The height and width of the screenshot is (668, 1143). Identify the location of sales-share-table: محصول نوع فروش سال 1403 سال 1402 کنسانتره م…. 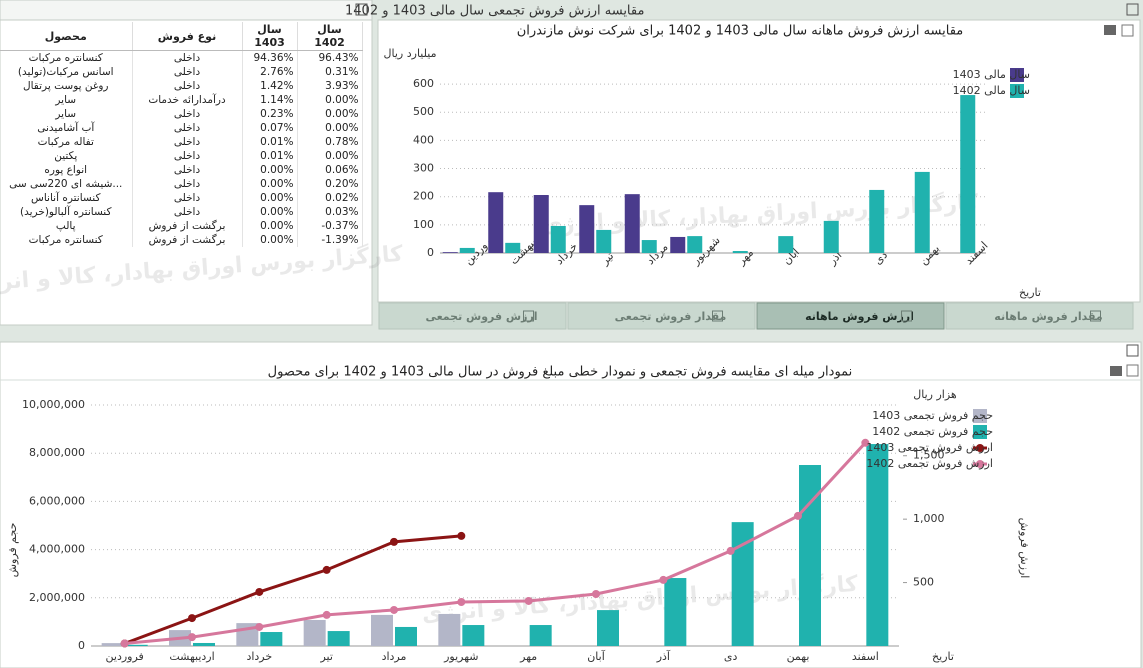
(181, 134).